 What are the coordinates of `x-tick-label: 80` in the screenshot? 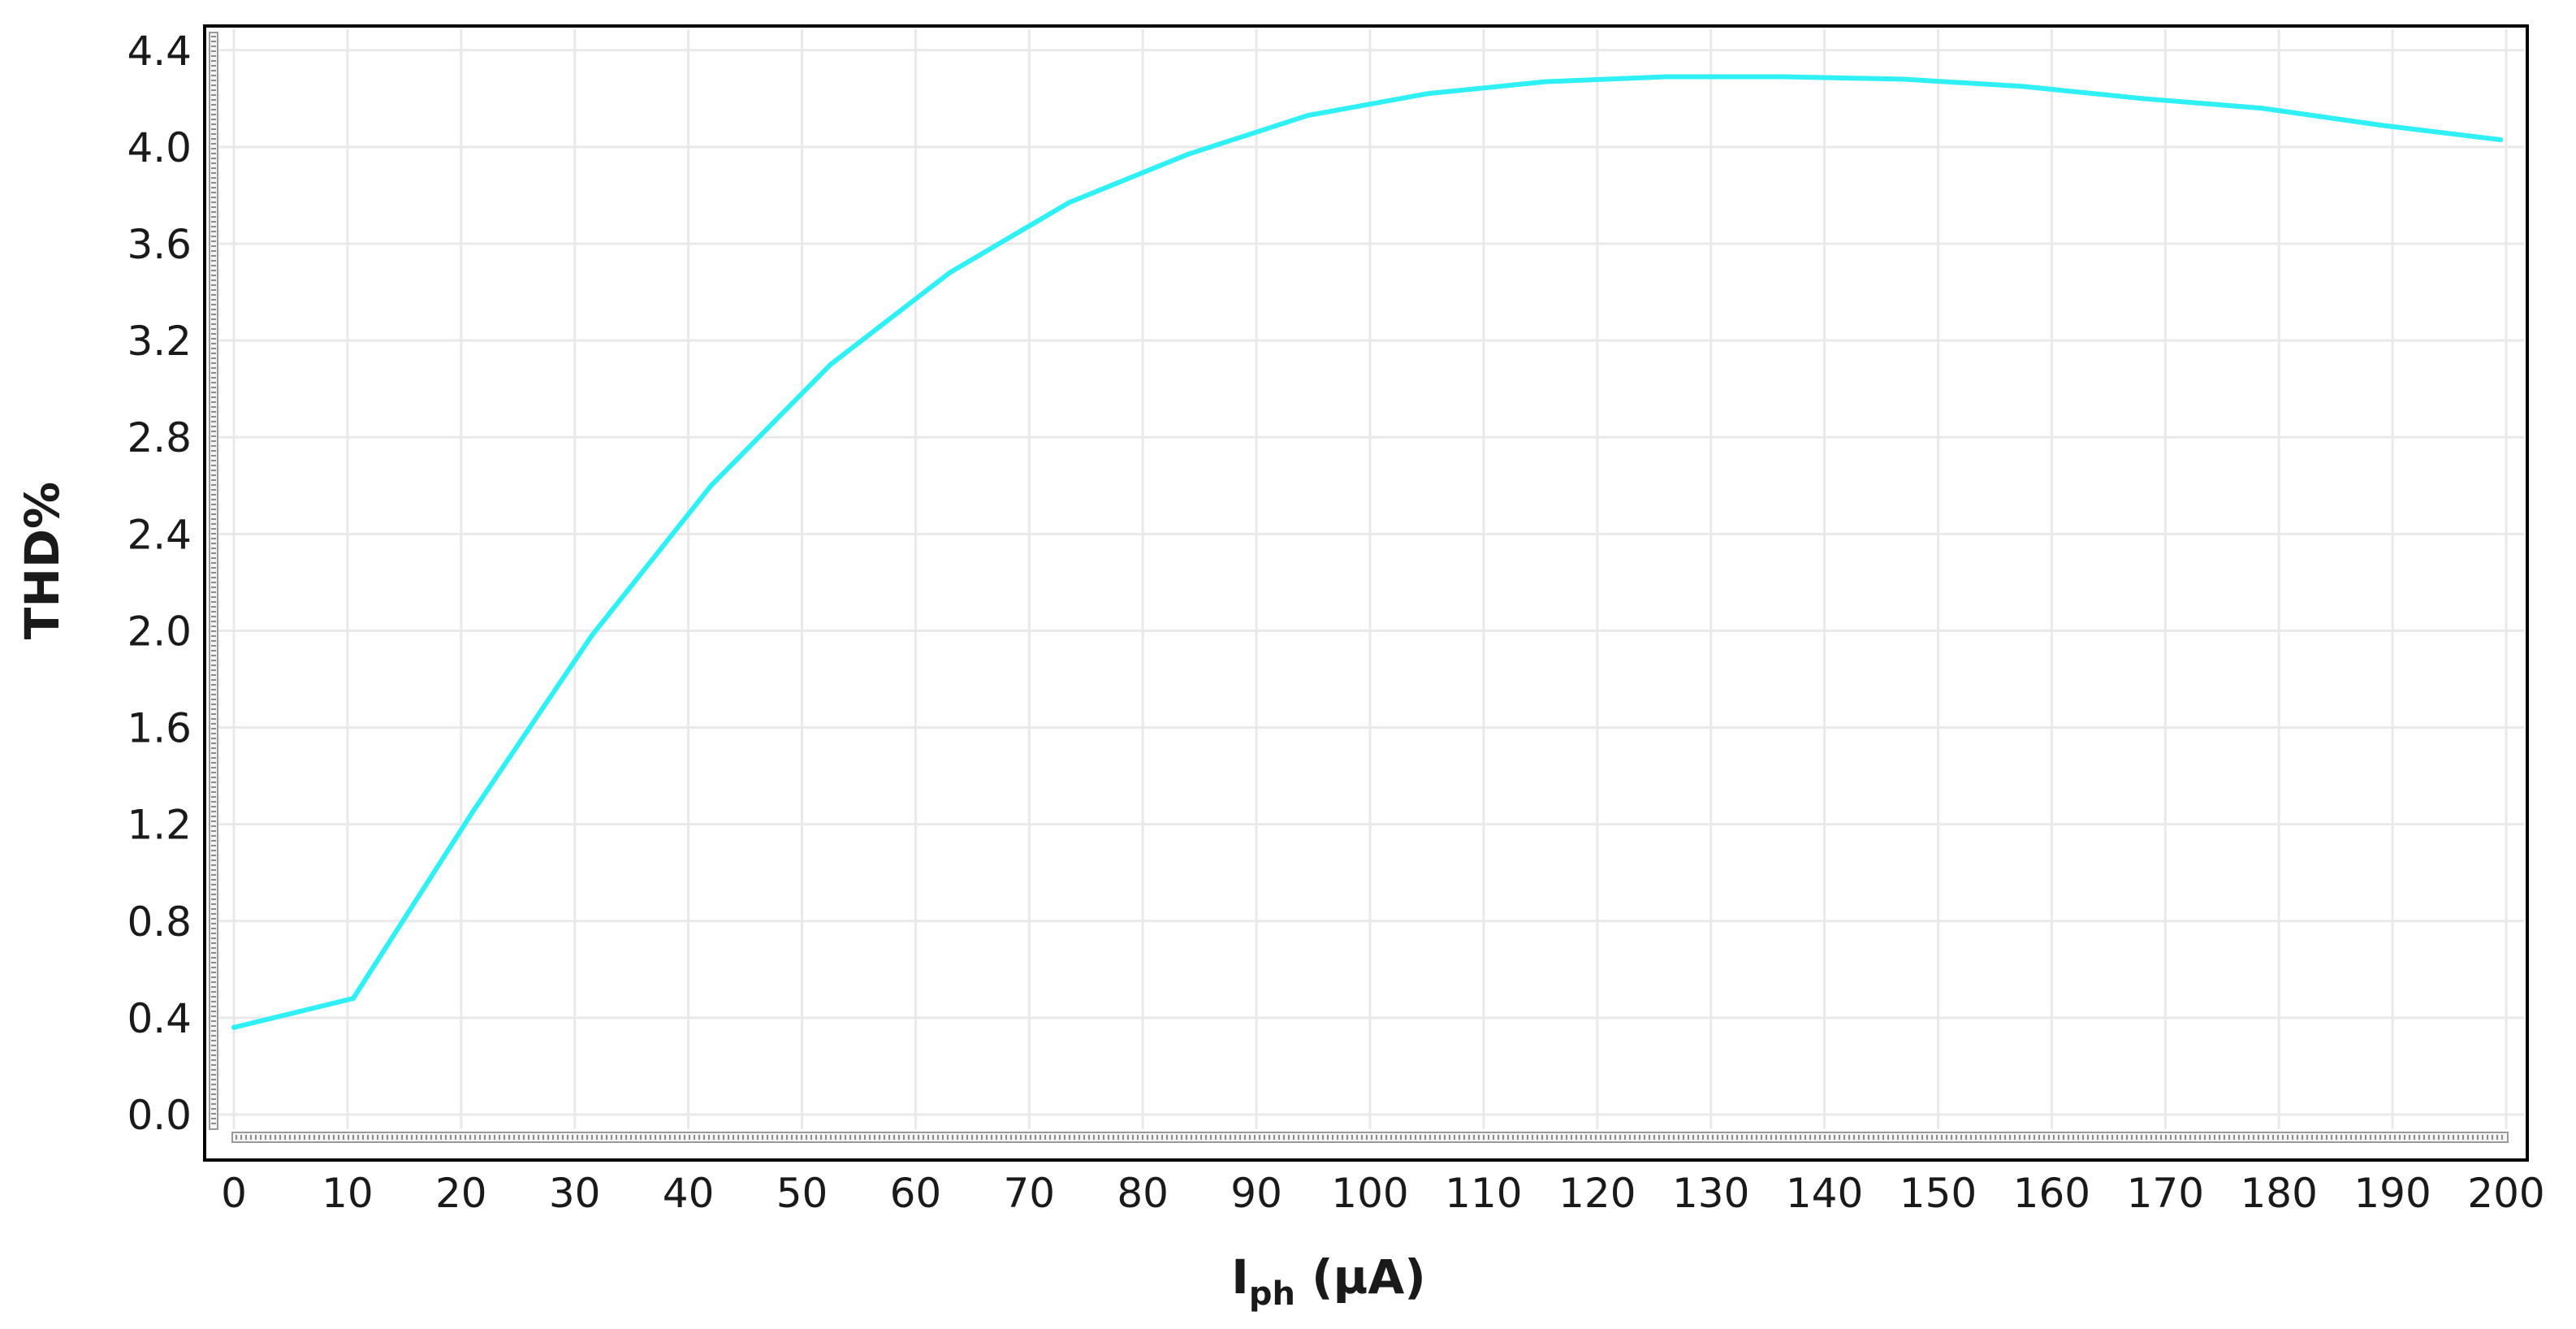 It's located at (1143, 1193).